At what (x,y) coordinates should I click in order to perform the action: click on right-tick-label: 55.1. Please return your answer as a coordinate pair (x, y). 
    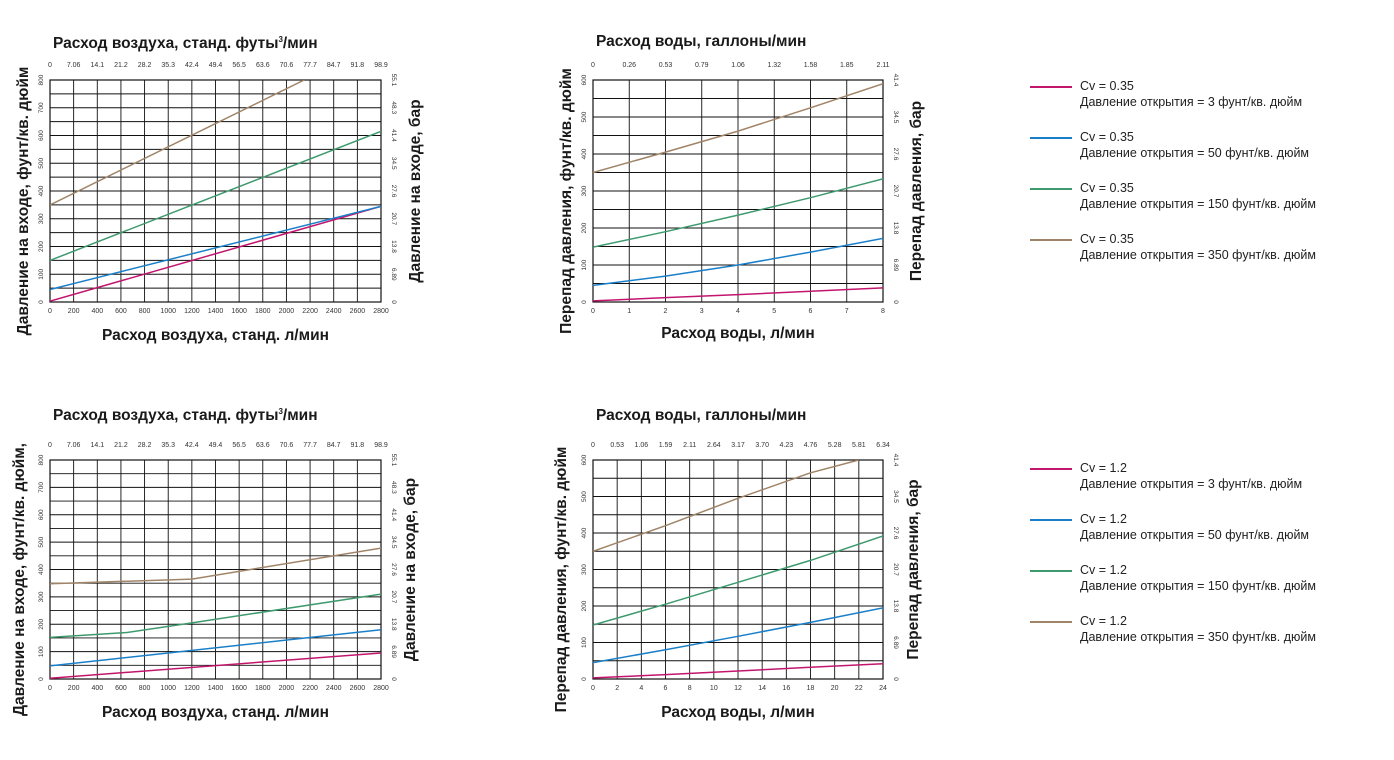
    Looking at the image, I should click on (393, 80).